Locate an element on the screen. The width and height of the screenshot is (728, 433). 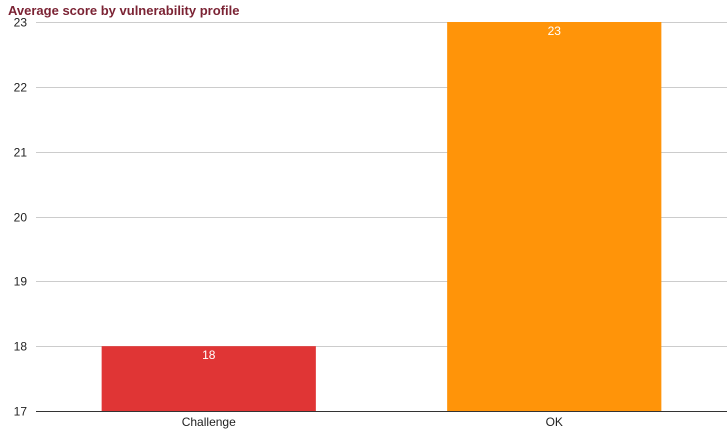
chart-title: Average score by vulnerability profile is located at coordinates (124, 10).